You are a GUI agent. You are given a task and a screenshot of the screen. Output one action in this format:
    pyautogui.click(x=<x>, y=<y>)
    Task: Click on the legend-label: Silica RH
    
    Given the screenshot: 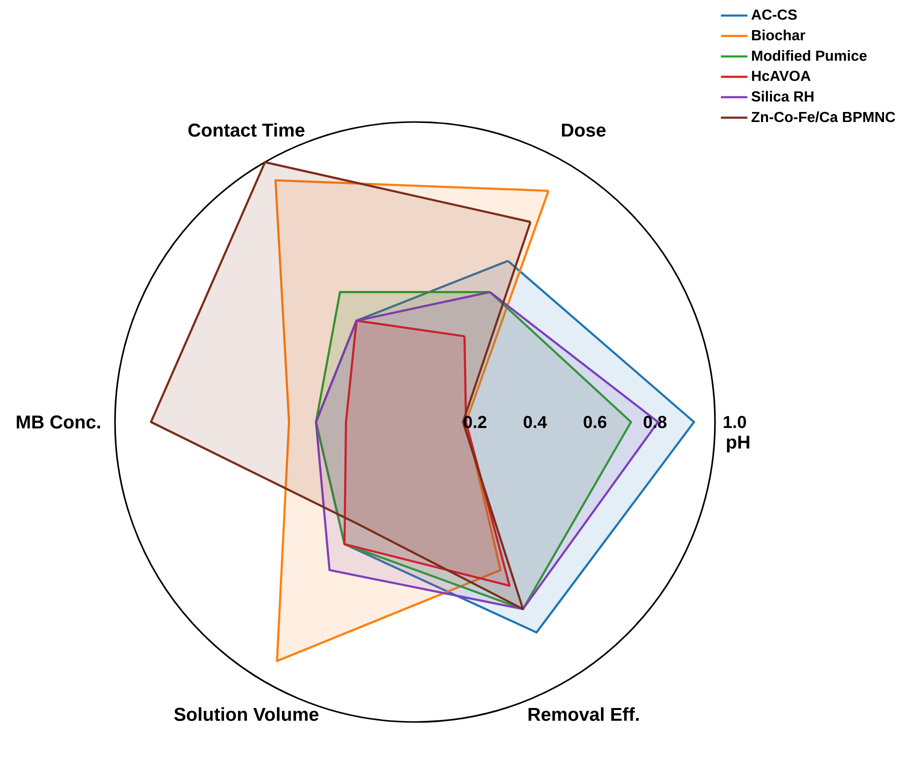 What is the action you would take?
    pyautogui.click(x=782, y=96)
    